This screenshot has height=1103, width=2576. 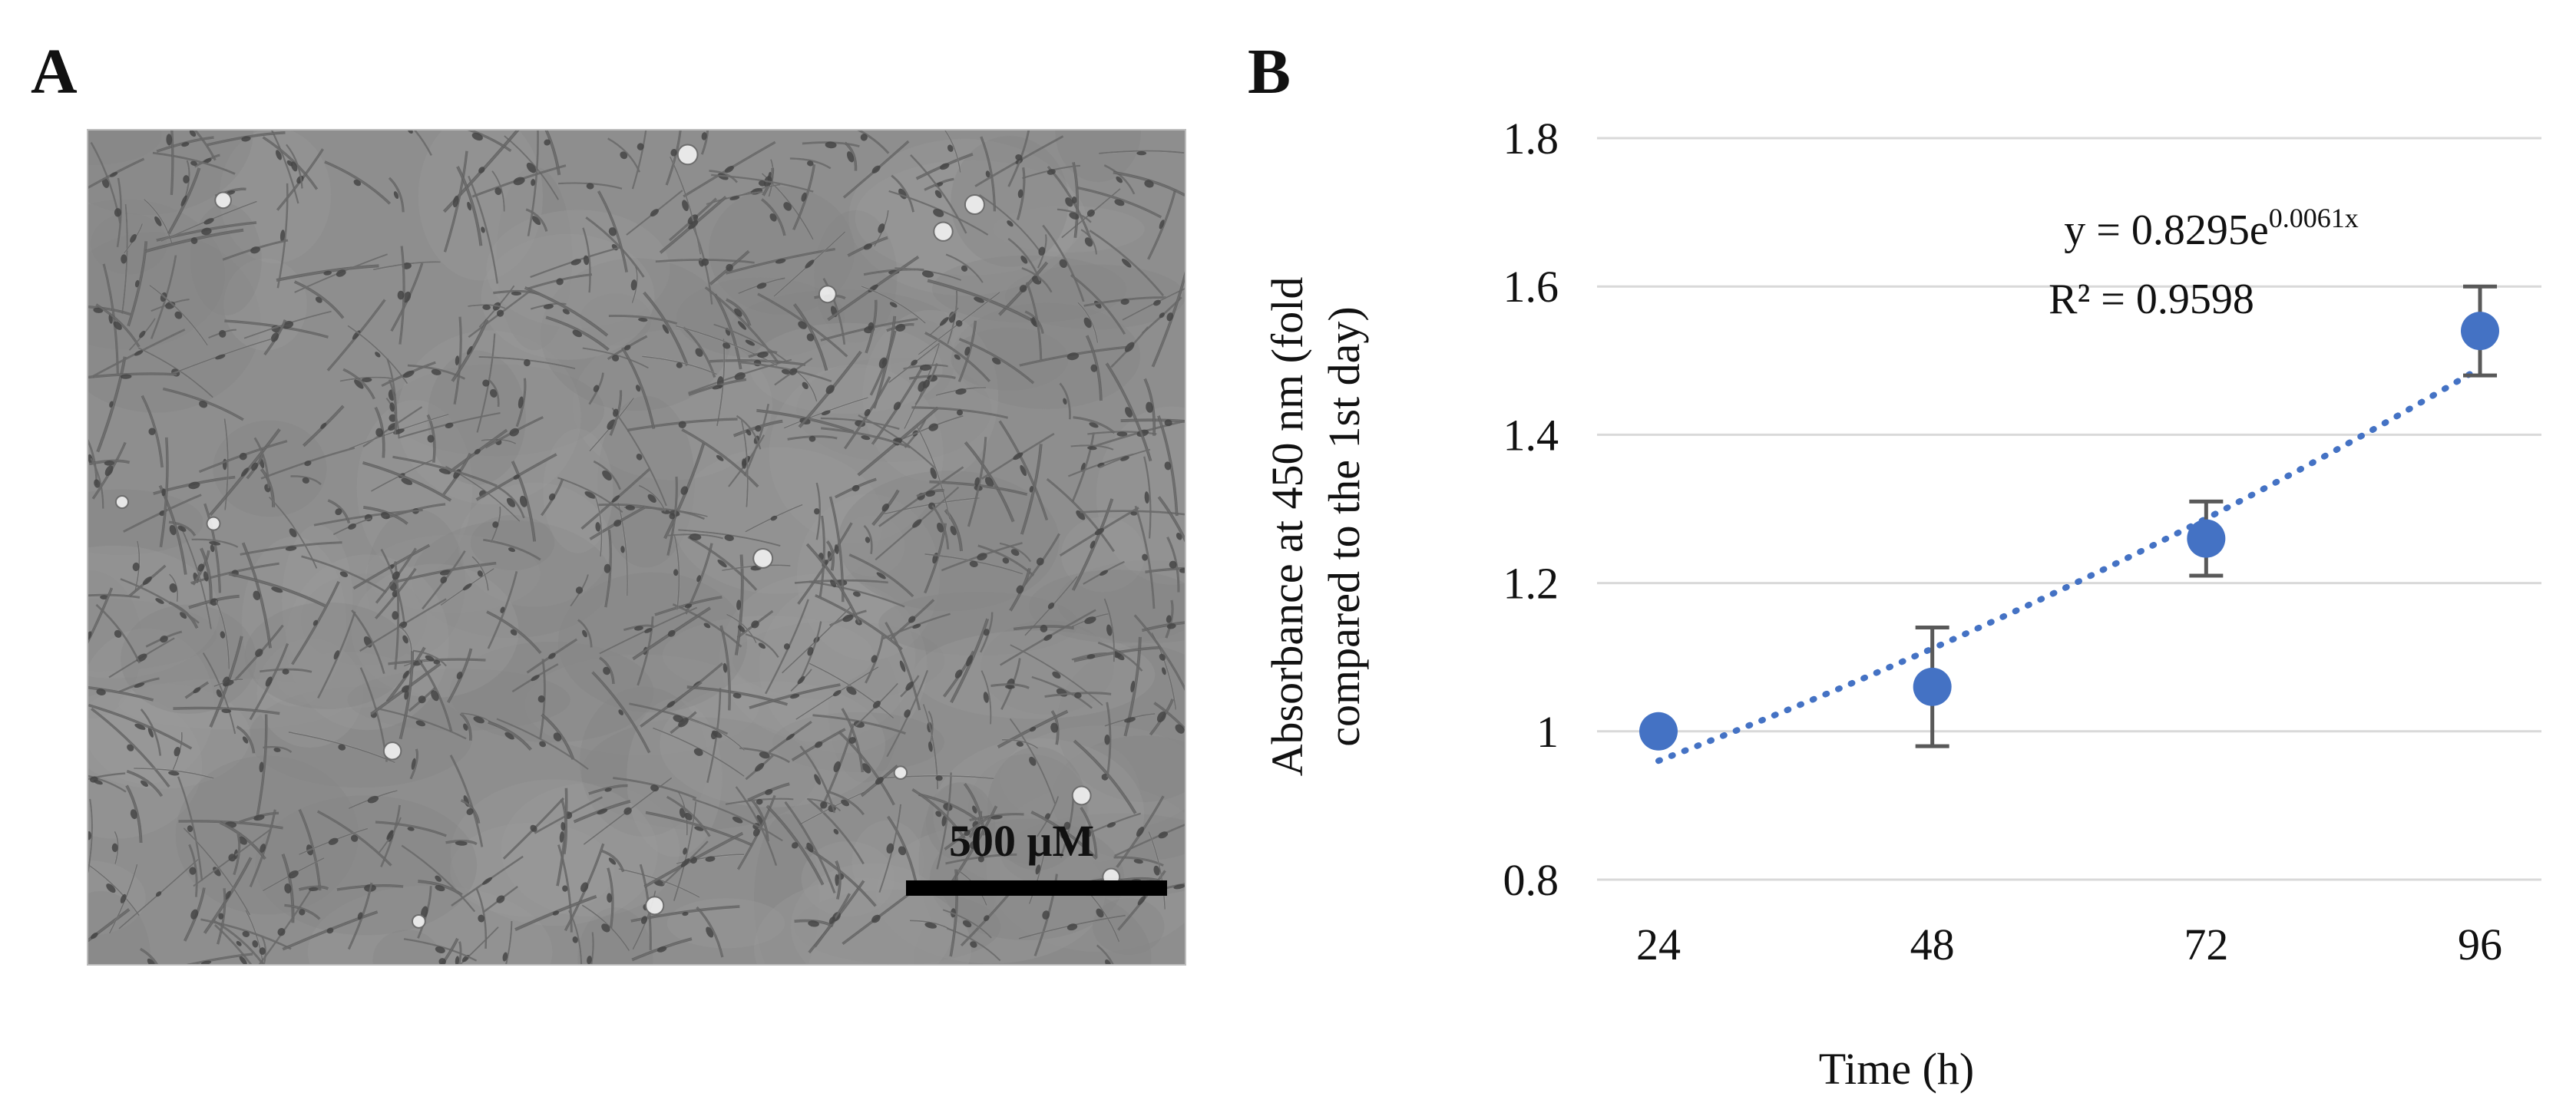 What do you see at coordinates (1531, 138) in the screenshot?
I see `y-tick-label: 1.8` at bounding box center [1531, 138].